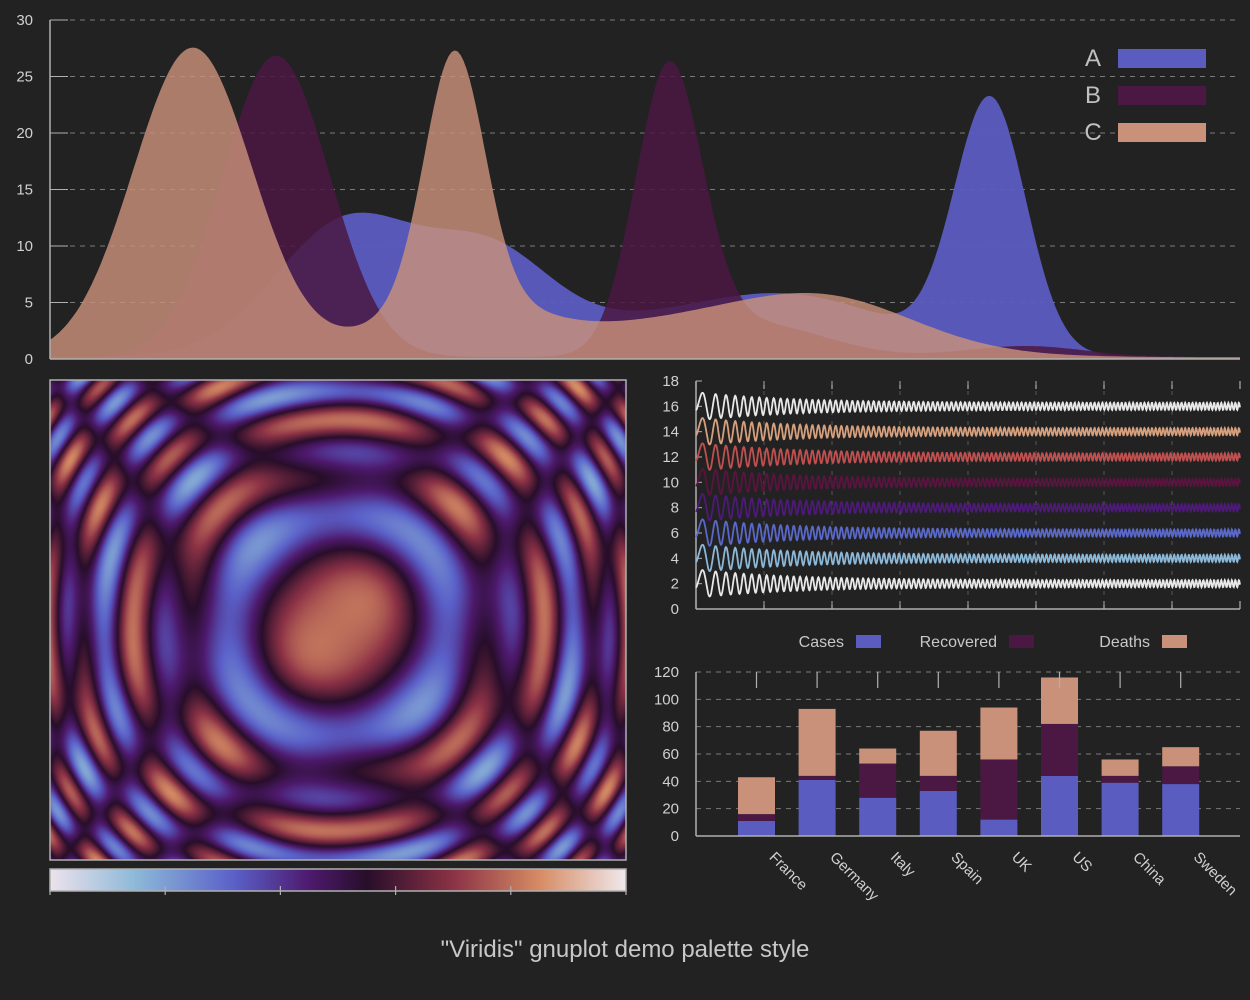 This screenshot has width=1250, height=1000. I want to click on bar-recovered-uk, so click(999, 789).